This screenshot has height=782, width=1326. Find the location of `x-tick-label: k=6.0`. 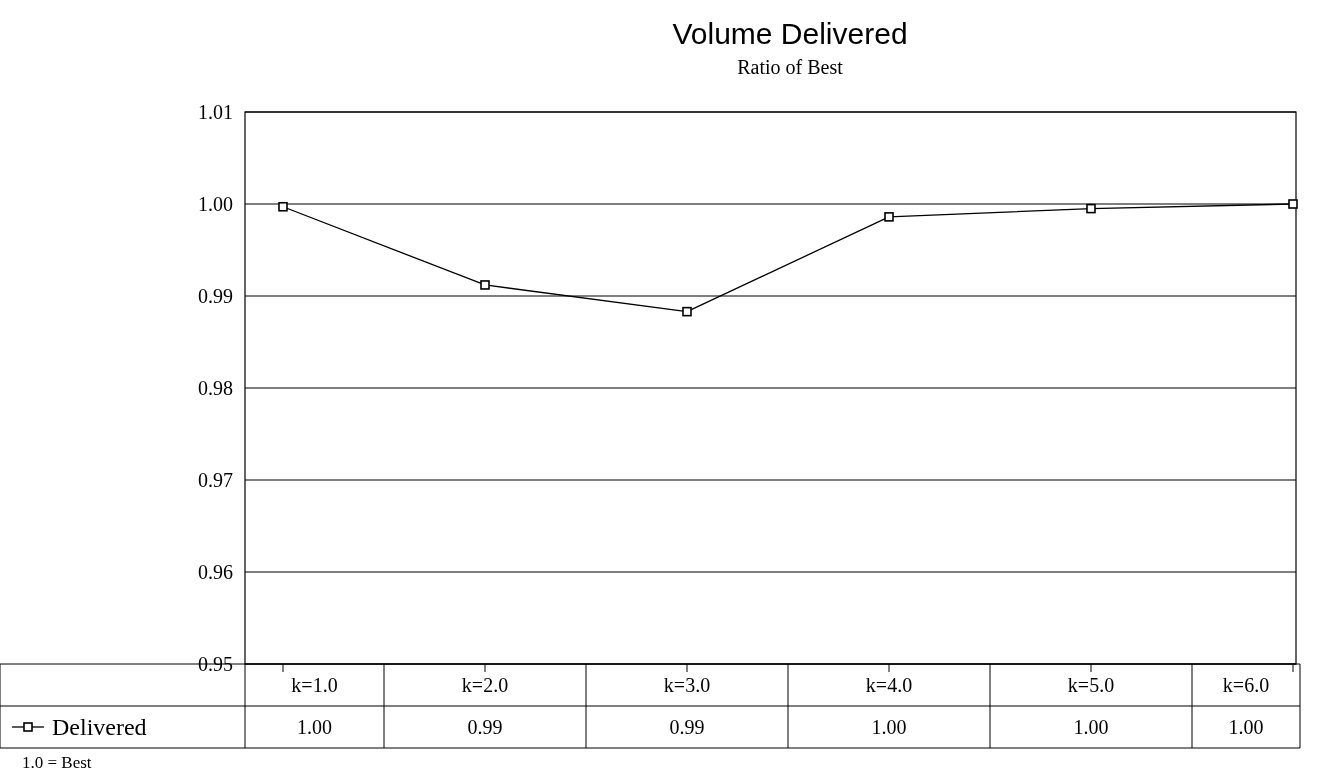

x-tick-label: k=6.0 is located at coordinates (1246, 685).